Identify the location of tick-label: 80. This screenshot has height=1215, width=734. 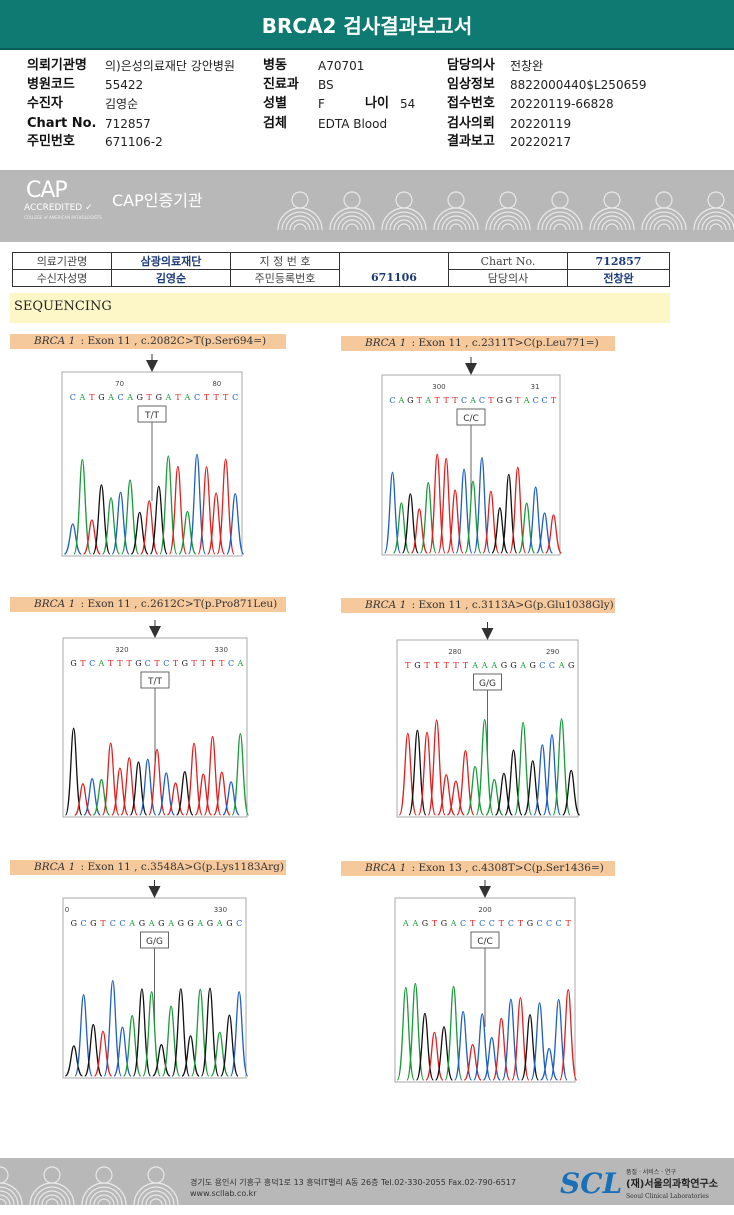
(216, 384).